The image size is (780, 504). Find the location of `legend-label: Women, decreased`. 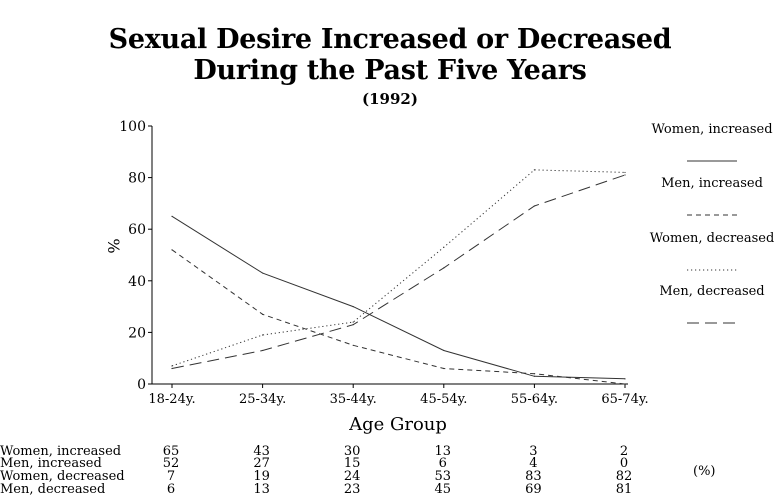

legend-label: Women, decreased is located at coordinates (712, 238).